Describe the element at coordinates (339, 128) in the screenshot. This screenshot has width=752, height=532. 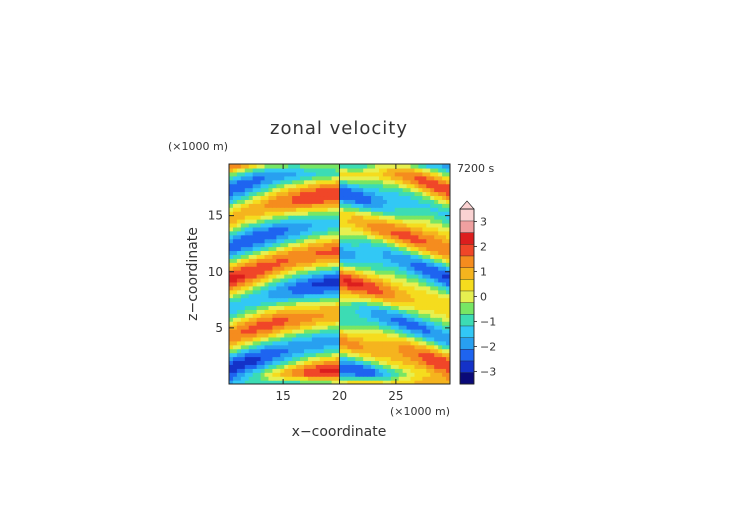
I see `chart-title: zonal velocity` at that location.